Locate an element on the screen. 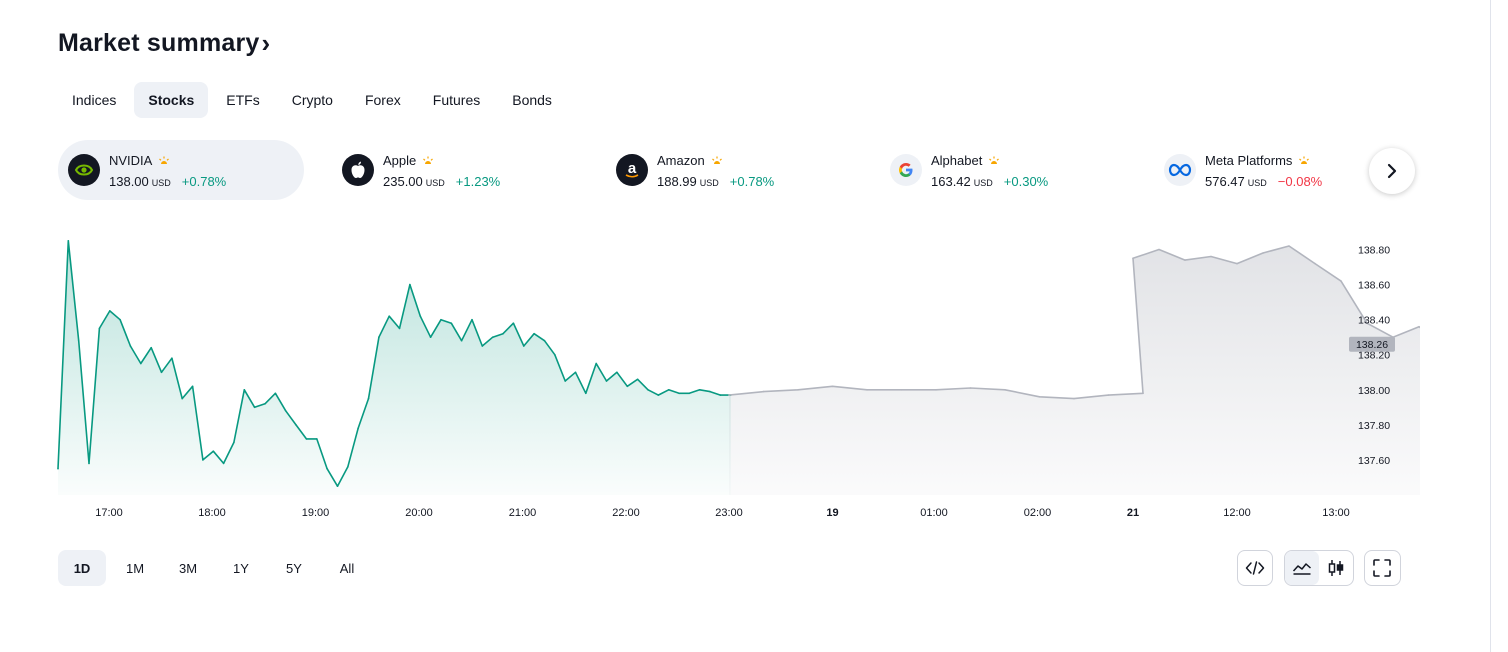 The width and height of the screenshot is (1508, 652). y-tick-label: 137.60 is located at coordinates (1374, 461).